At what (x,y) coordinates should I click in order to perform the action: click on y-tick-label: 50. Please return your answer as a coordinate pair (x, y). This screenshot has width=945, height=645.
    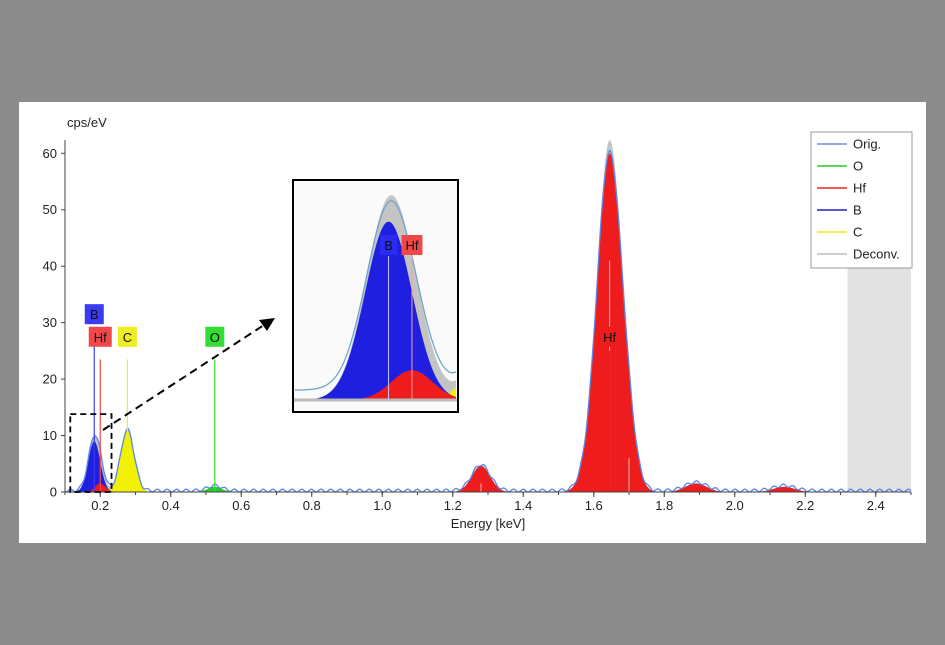
    Looking at the image, I should click on (50, 209).